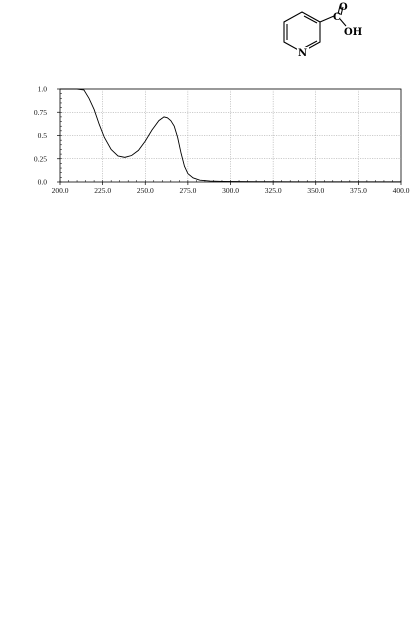 Image resolution: width=417 pixels, height=625 pixels. What do you see at coordinates (60, 190) in the screenshot?
I see `x-tick-label: 200.0` at bounding box center [60, 190].